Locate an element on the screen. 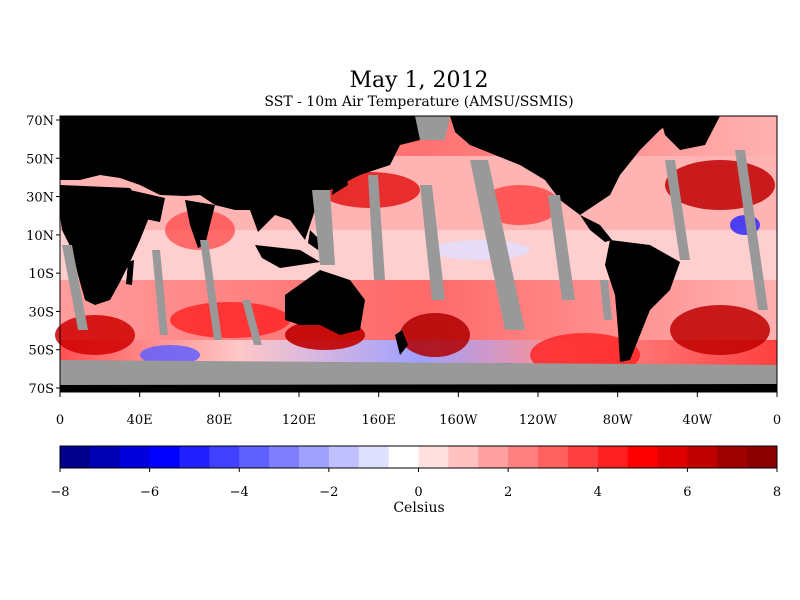 The height and width of the screenshot is (600, 800). colorbar-ticks: −8 −6 −4 −2 0 2 4 6 8 is located at coordinates (415, 484).